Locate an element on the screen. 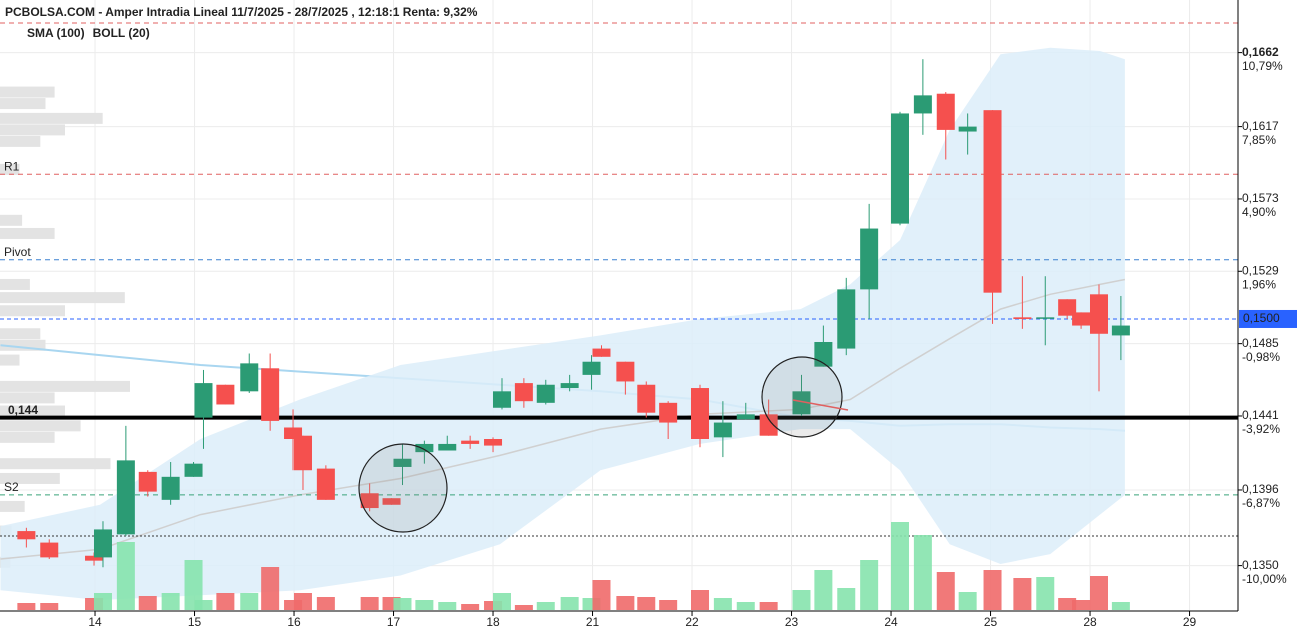 This screenshot has width=1305, height=638. x-tick-label: 18 is located at coordinates (493, 622).